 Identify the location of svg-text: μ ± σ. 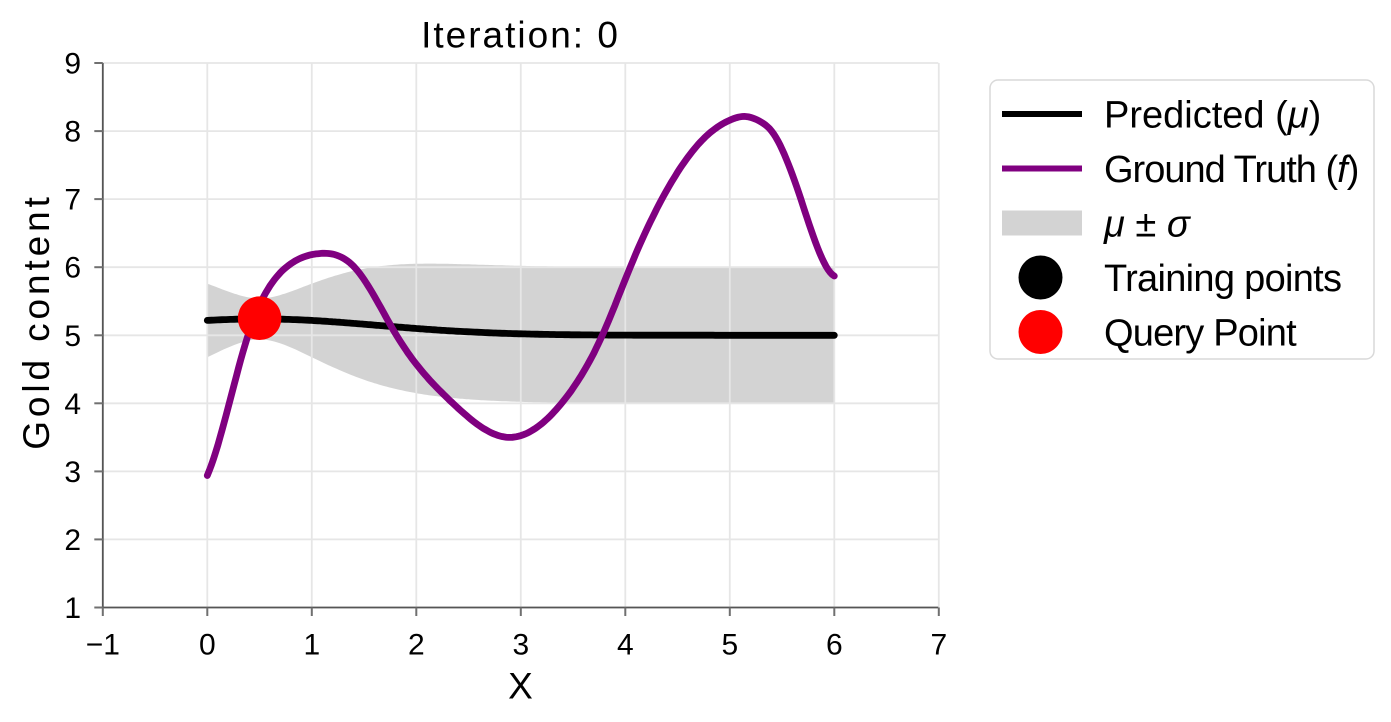
(1147, 225).